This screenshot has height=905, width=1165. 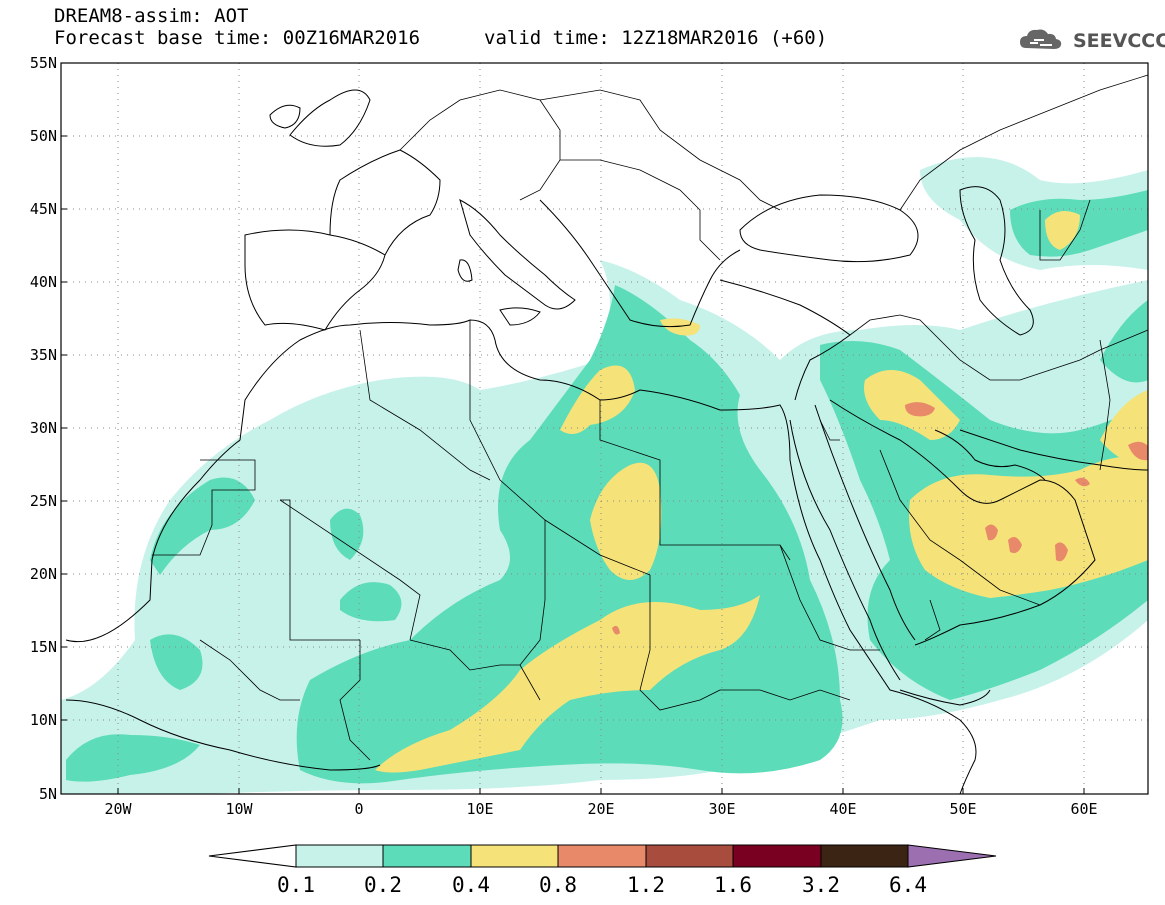 What do you see at coordinates (843, 809) in the screenshot?
I see `lon-label: 40E` at bounding box center [843, 809].